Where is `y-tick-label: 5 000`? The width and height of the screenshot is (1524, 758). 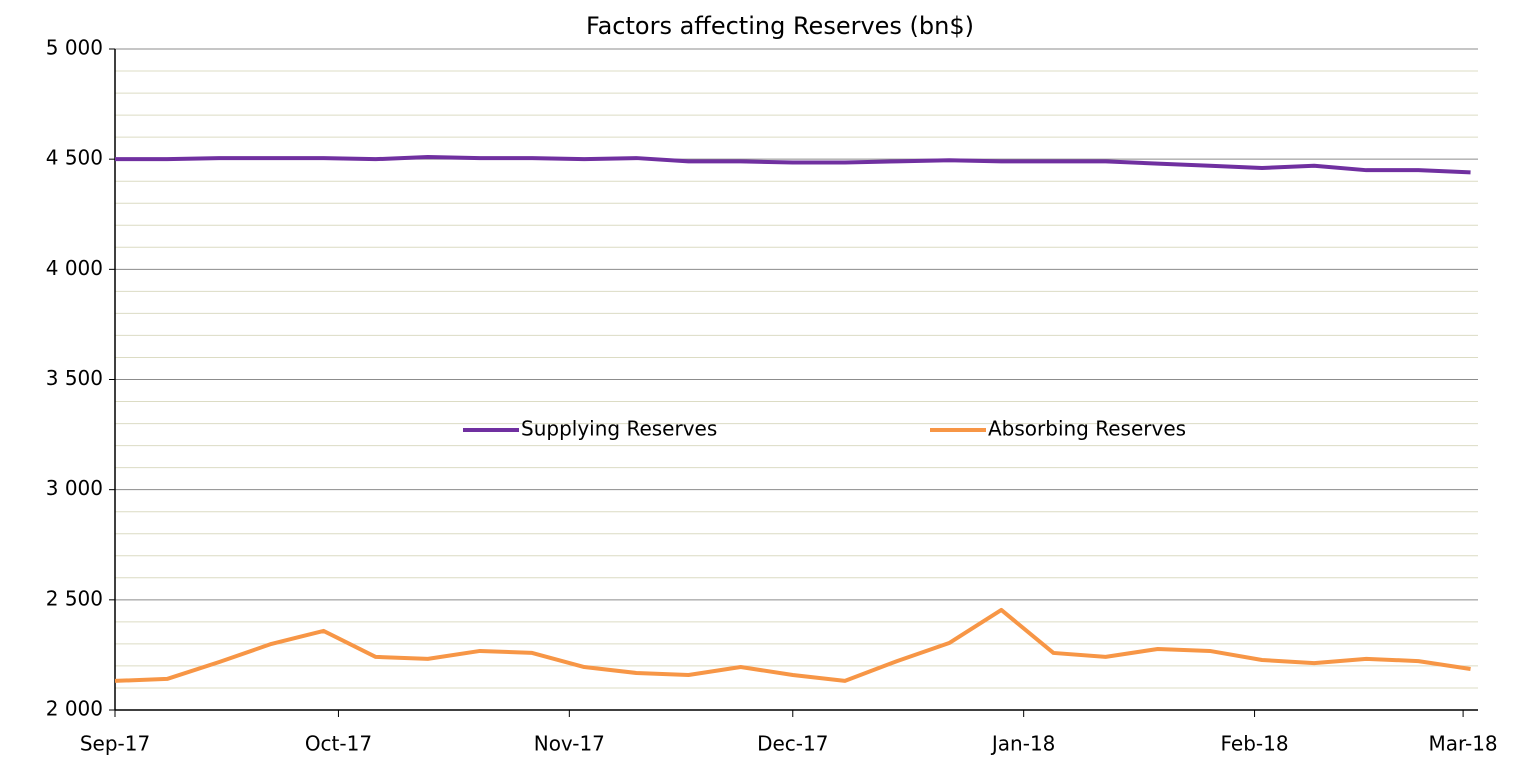 y-tick-label: 5 000 is located at coordinates (74, 48).